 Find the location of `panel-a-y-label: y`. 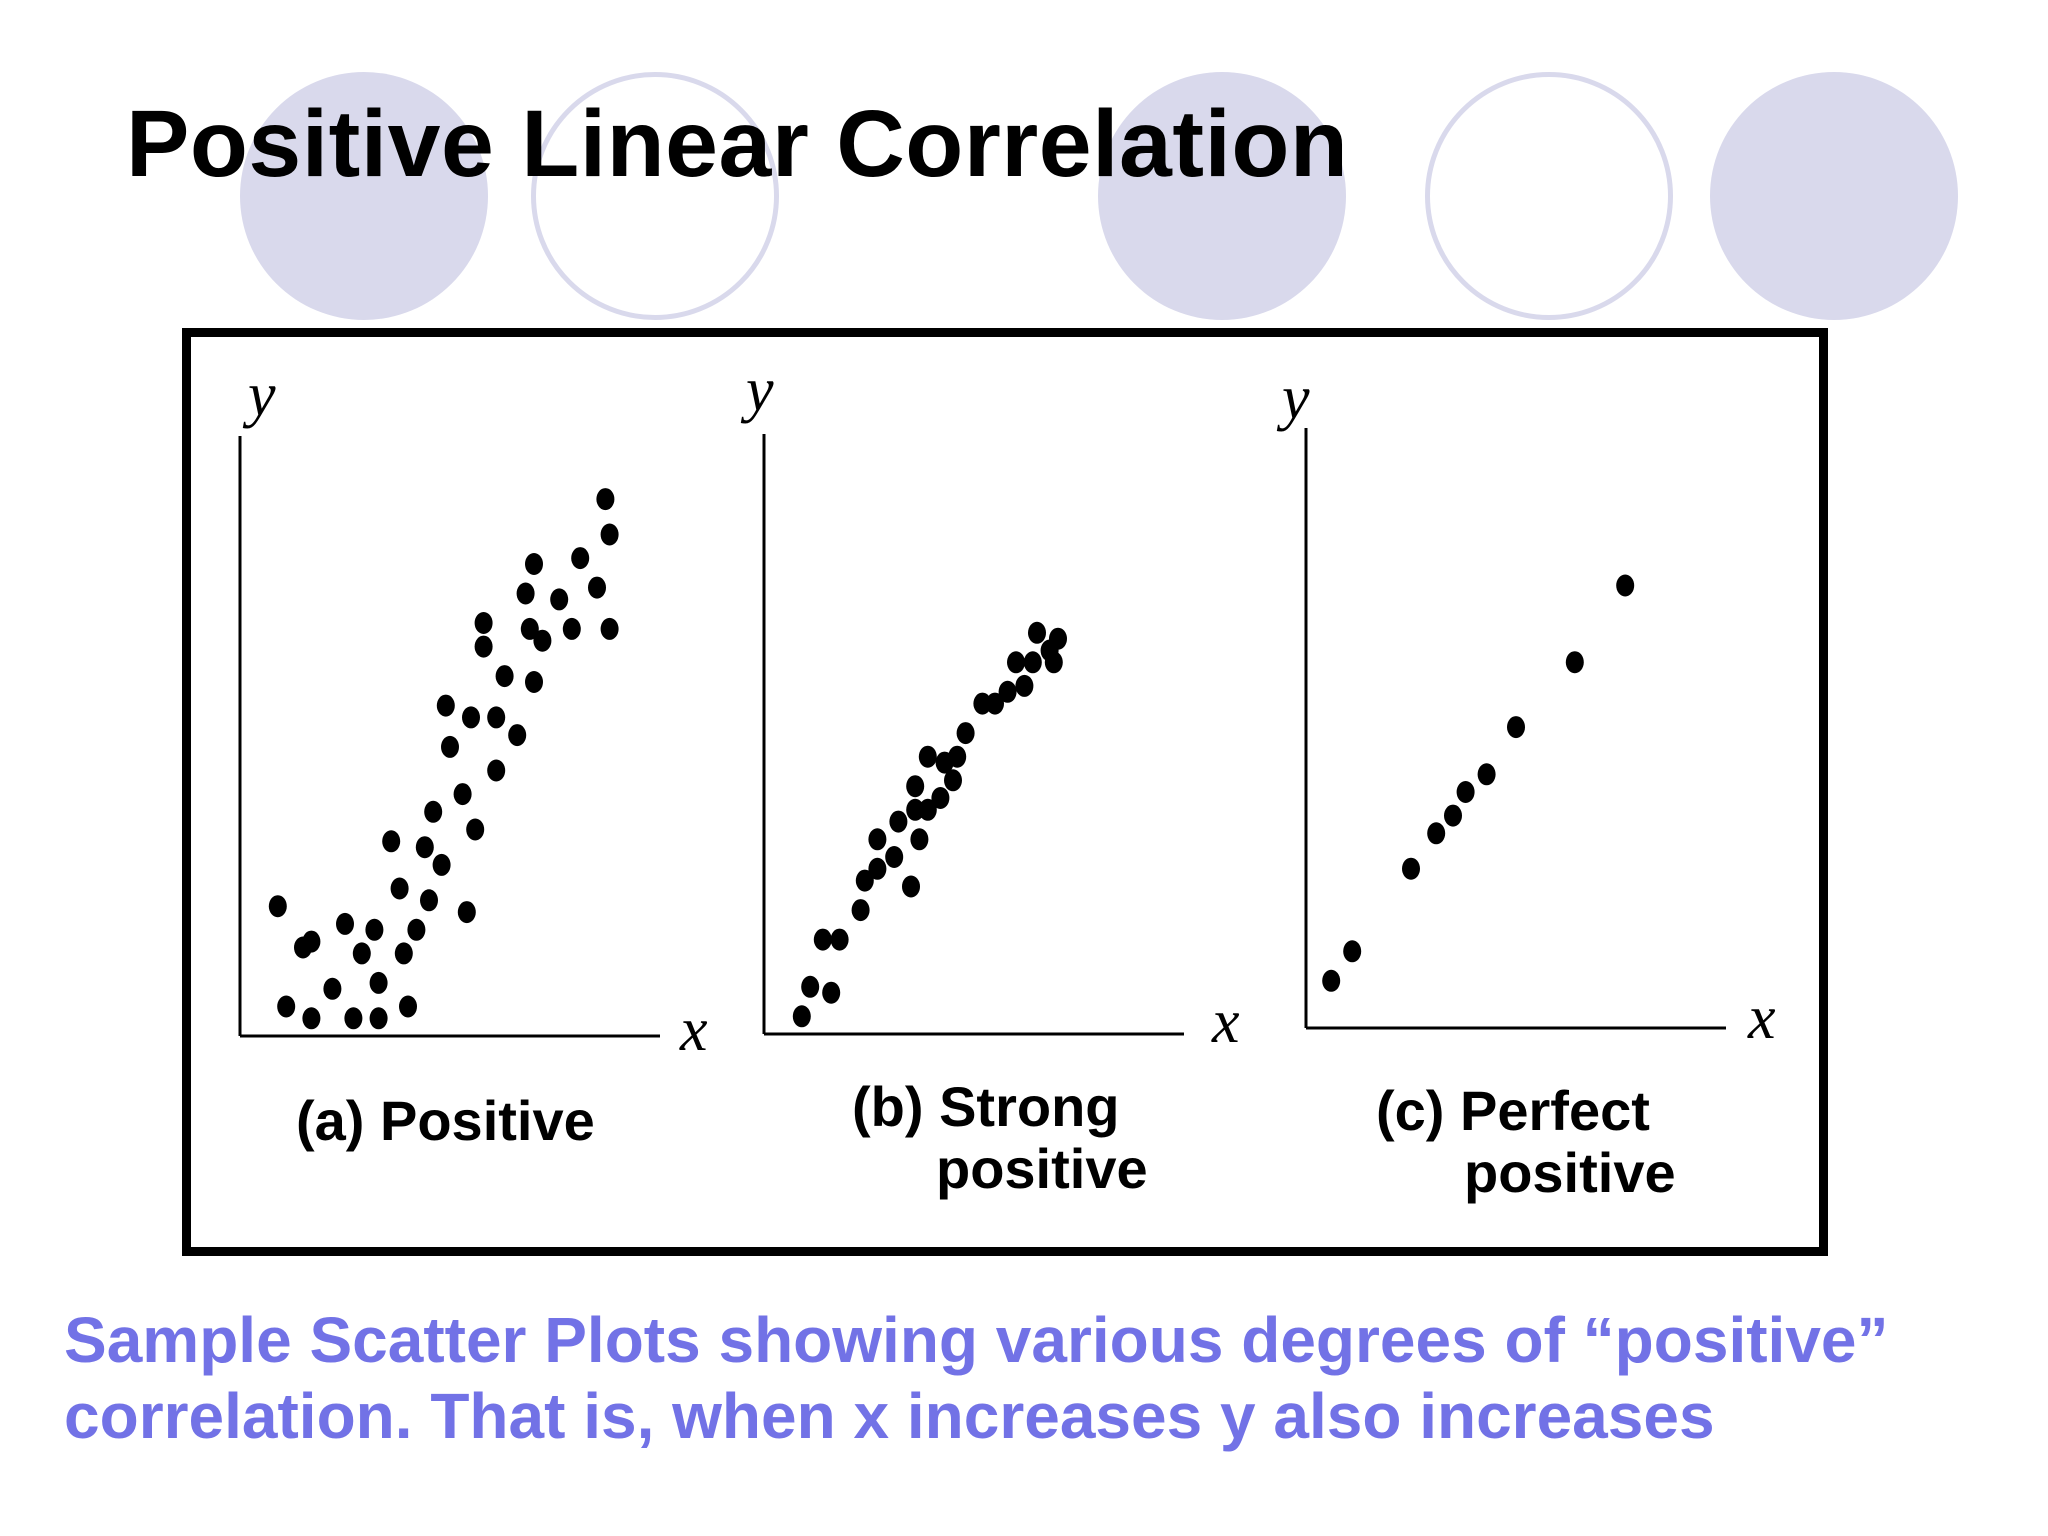

panel-a-y-label: y is located at coordinates (259, 395).